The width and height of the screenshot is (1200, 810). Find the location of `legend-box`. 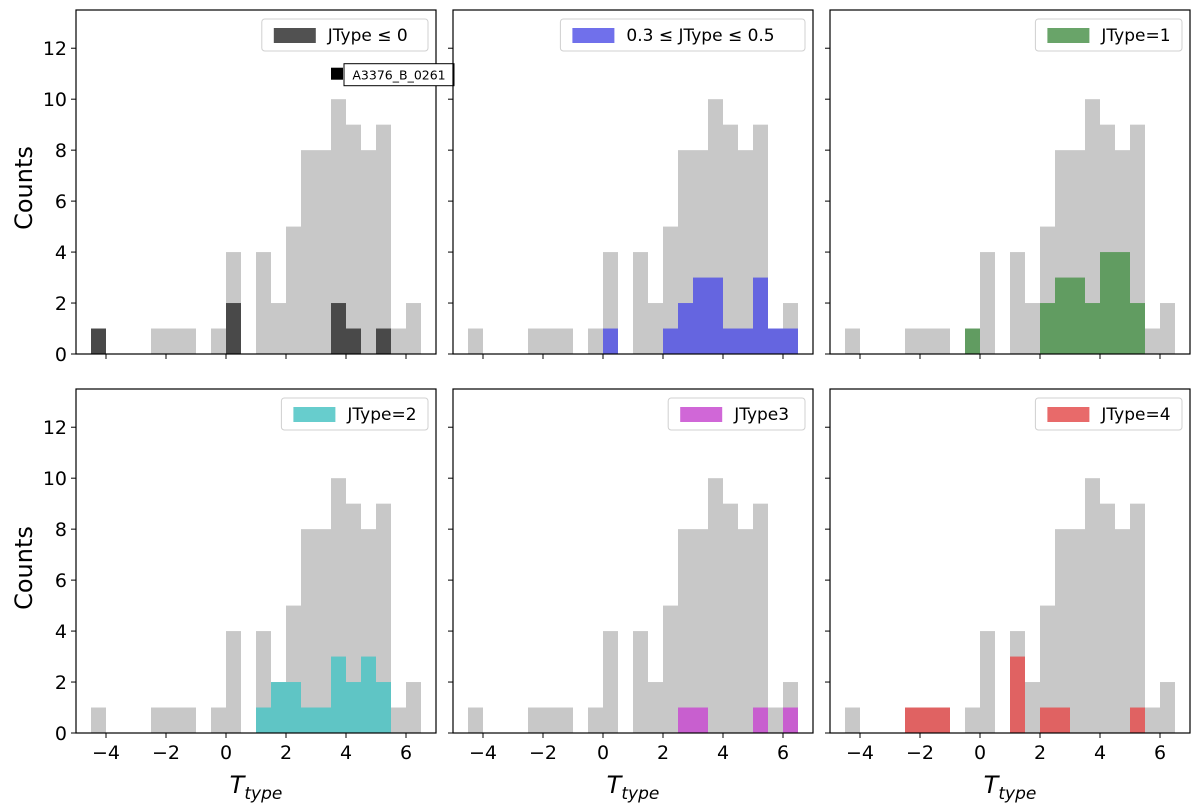

legend-box is located at coordinates (682, 35).